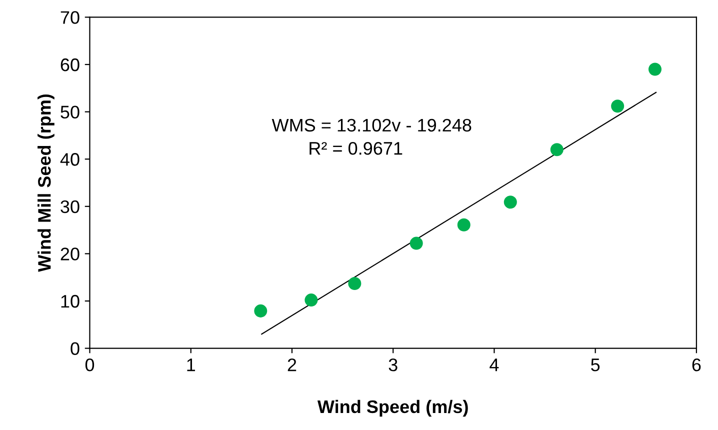 Image resolution: width=718 pixels, height=430 pixels. Describe the element at coordinates (46, 183) in the screenshot. I see `y-axis-title: Wind Mill Seed (rpm)` at that location.